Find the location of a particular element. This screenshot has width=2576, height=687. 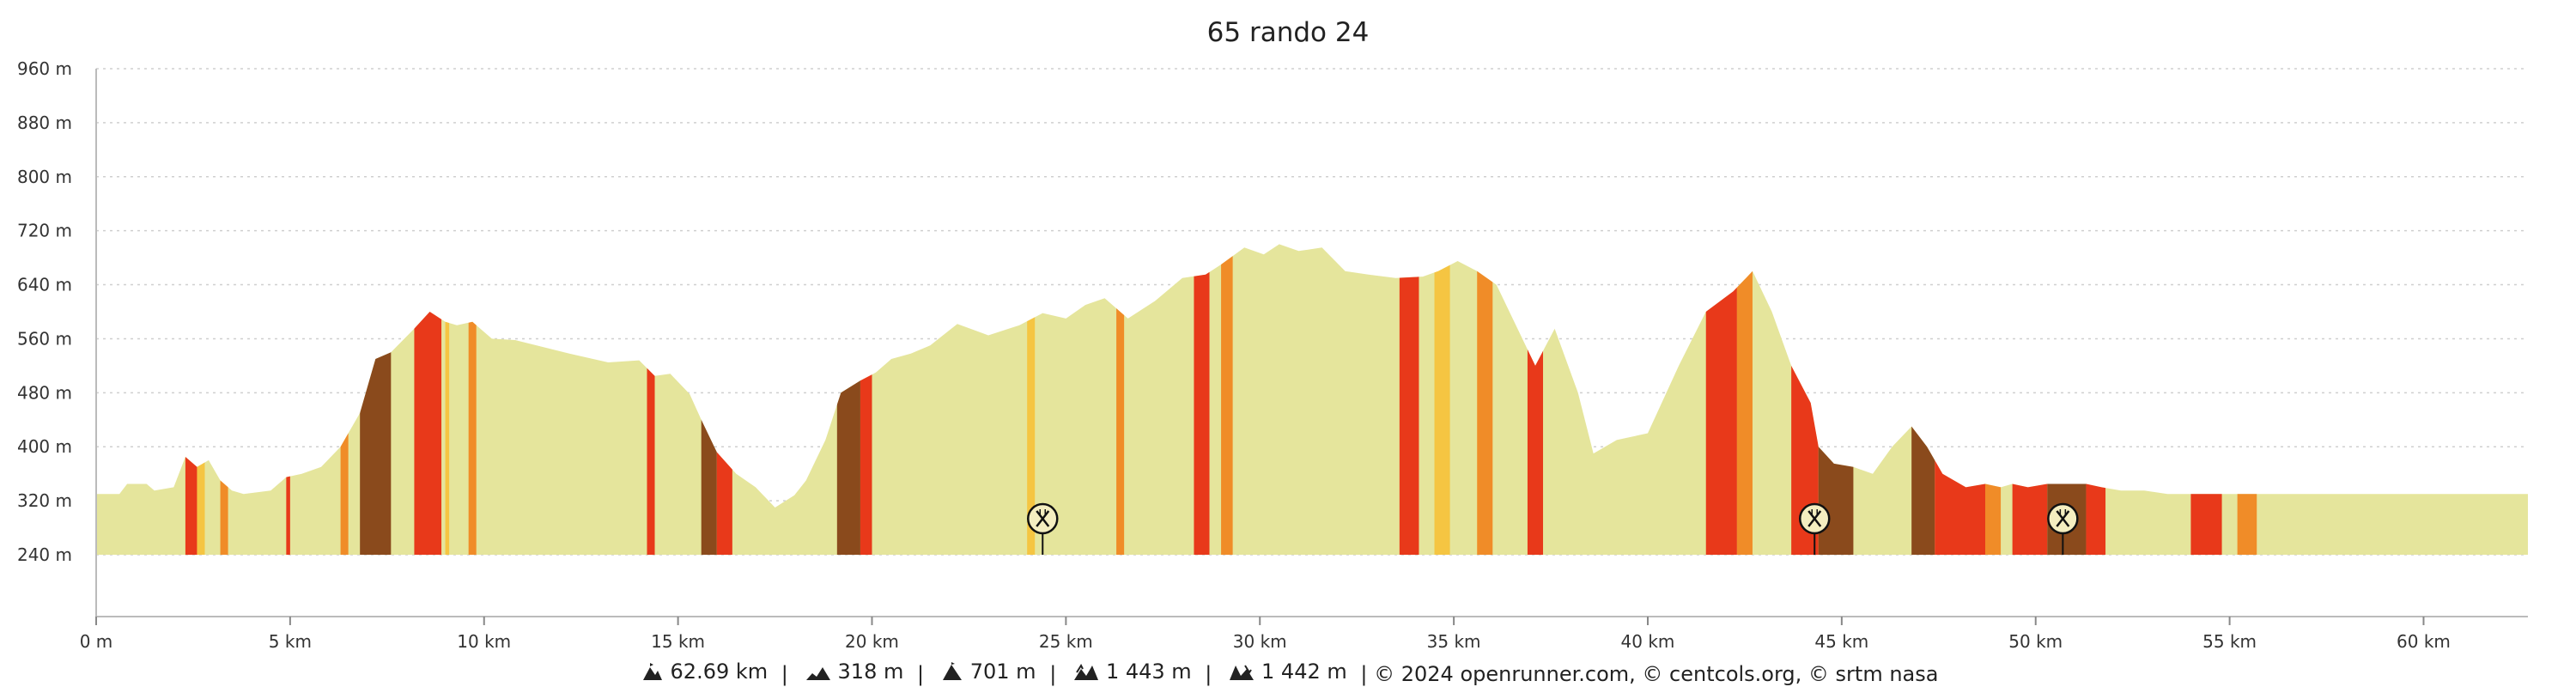

distance-stat: 62.69 km is located at coordinates (704, 672).